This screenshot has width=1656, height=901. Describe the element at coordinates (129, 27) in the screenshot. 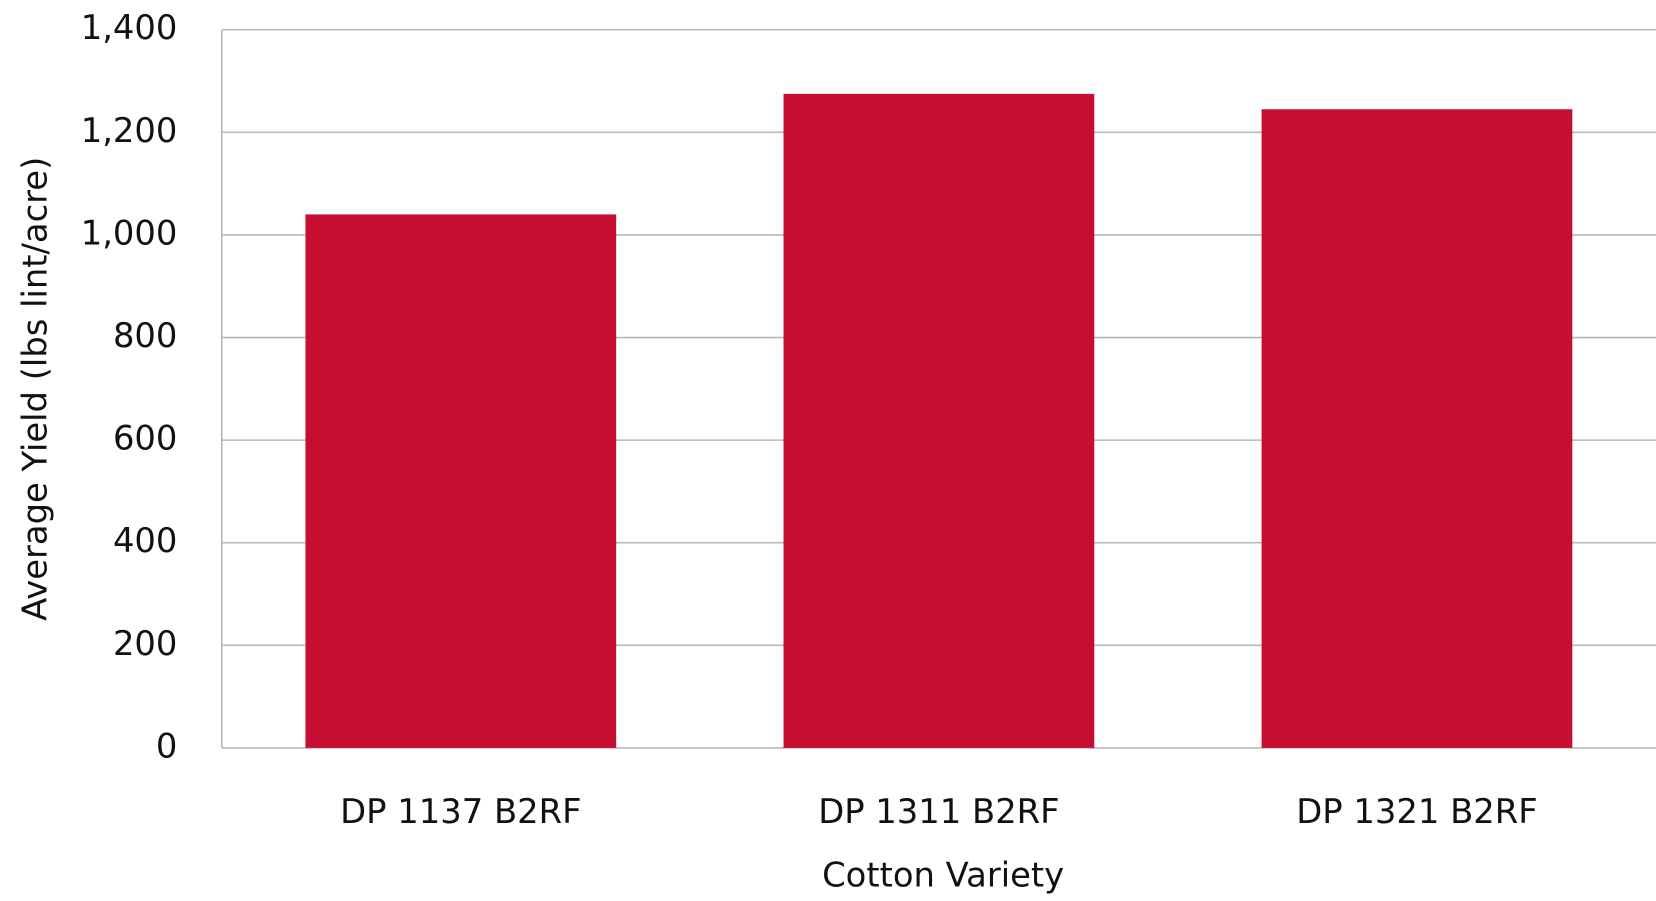

I see `y-tick-label: 1,400` at that location.